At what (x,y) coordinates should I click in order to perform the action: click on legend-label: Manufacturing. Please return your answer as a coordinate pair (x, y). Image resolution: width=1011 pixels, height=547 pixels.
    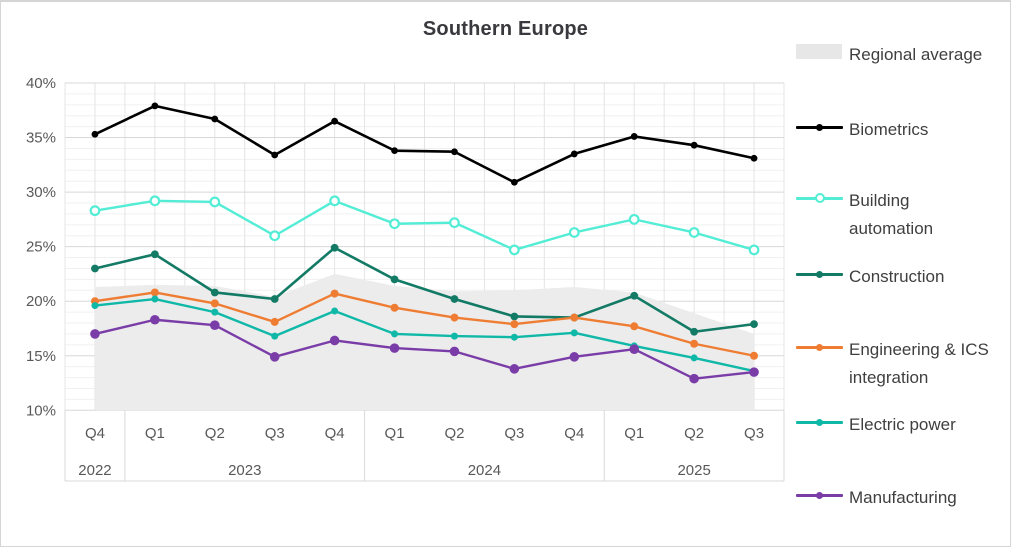
    Looking at the image, I should click on (903, 497).